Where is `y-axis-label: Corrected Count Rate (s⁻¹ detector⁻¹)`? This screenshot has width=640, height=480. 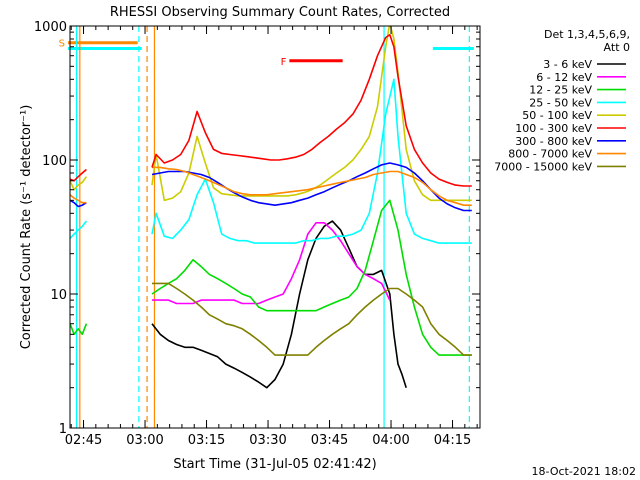
y-axis-label: Corrected Count Rate (s⁻¹ detector⁻¹) is located at coordinates (26, 227).